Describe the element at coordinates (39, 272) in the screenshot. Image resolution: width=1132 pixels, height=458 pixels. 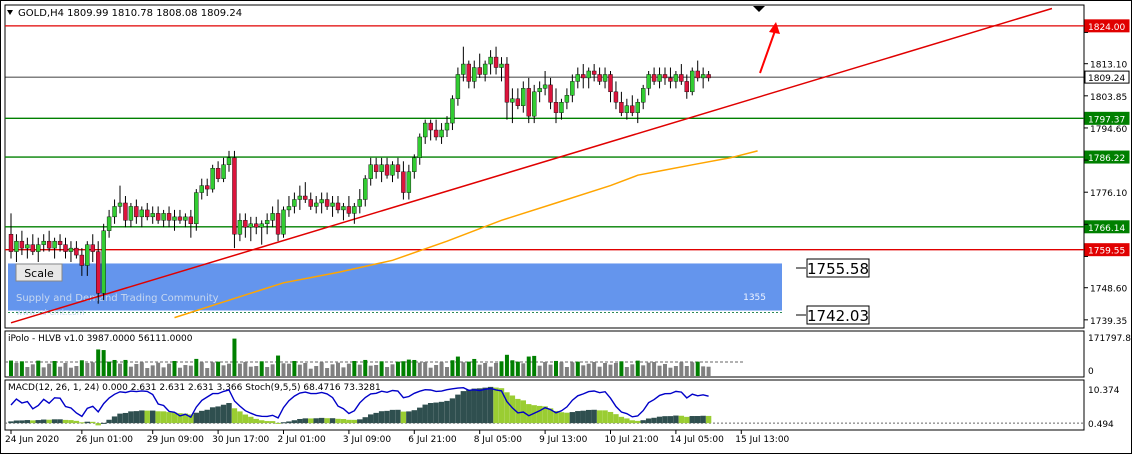
I see `scale-button: Scale` at that location.